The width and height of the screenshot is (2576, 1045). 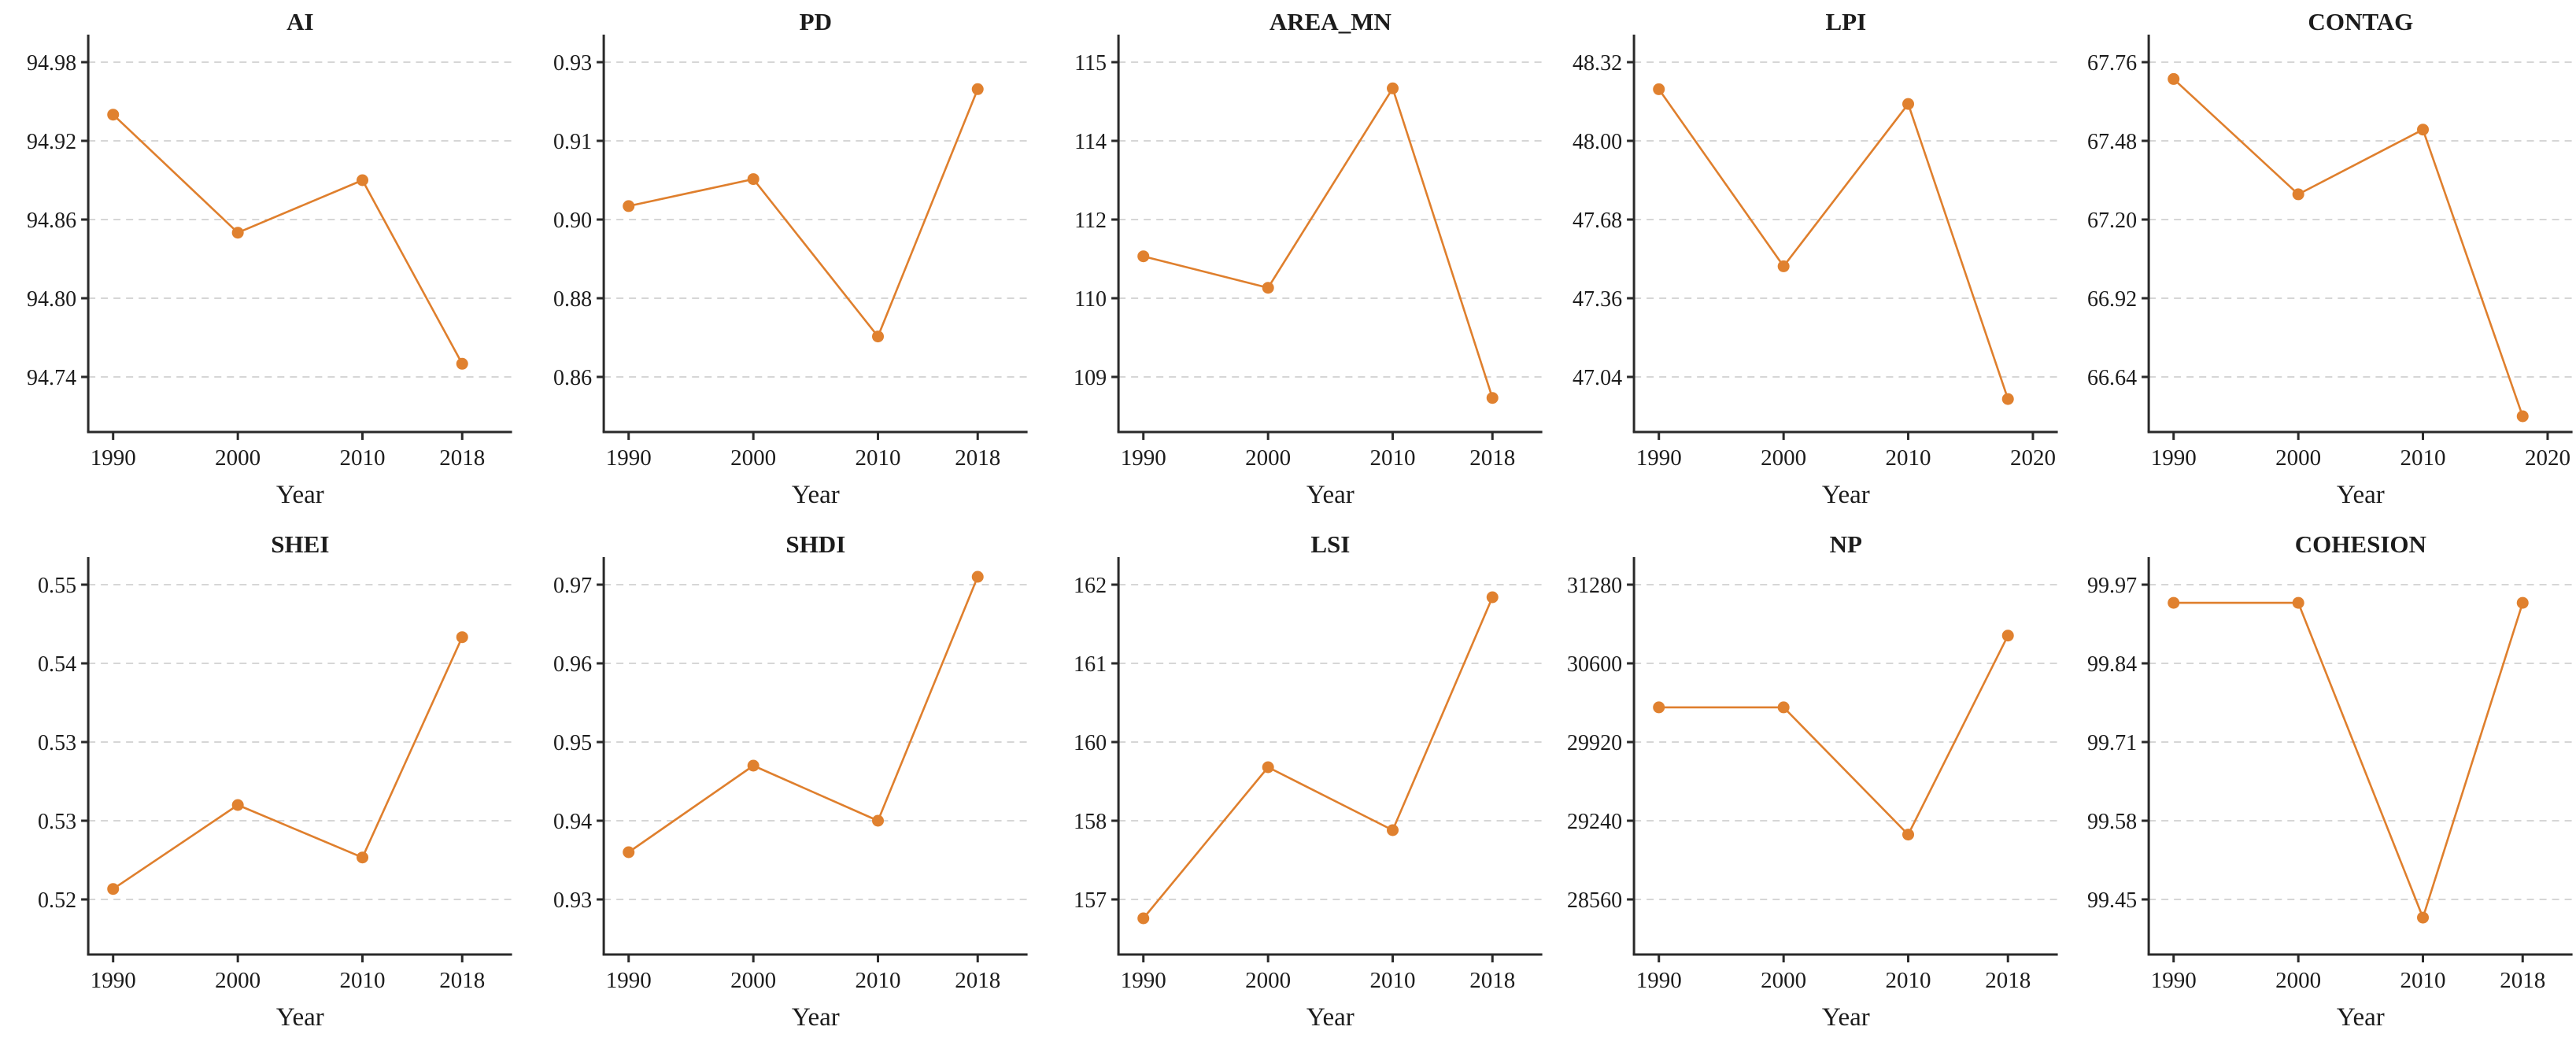 What do you see at coordinates (57, 586) in the screenshot?
I see `y-tick-label: 0.55` at bounding box center [57, 586].